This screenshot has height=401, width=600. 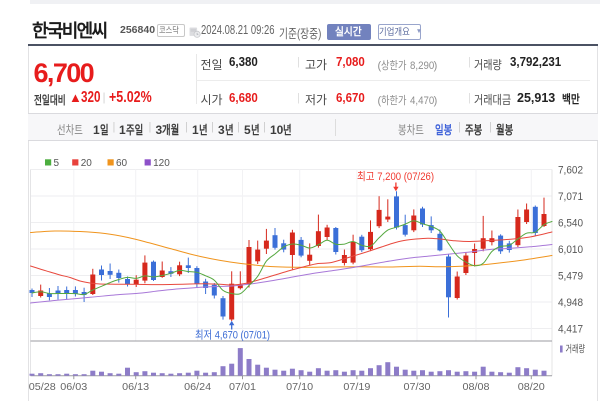 I want to click on svg-text: 06/24, so click(x=197, y=387).